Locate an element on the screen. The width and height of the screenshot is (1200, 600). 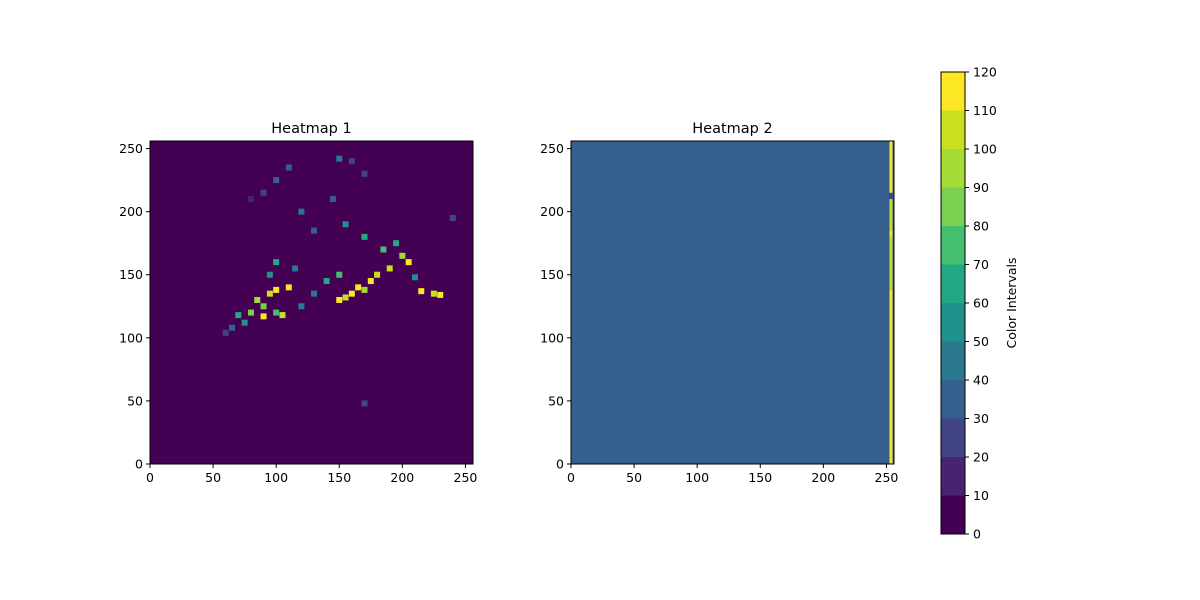
colorbar-tick-label: 100 is located at coordinates (985, 149).